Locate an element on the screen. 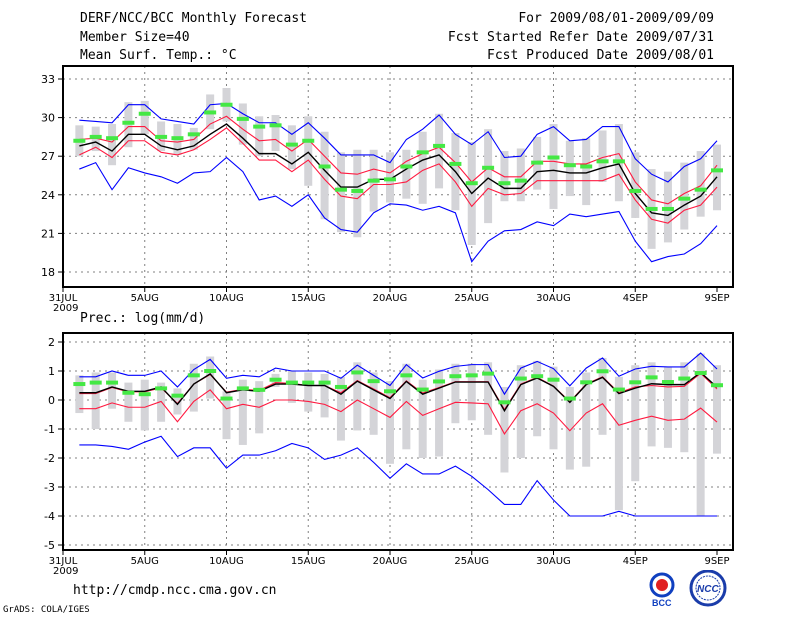 Image resolution: width=800 pixels, height=618 pixels. x-tick-label: 31JUL is located at coordinates (63, 561).